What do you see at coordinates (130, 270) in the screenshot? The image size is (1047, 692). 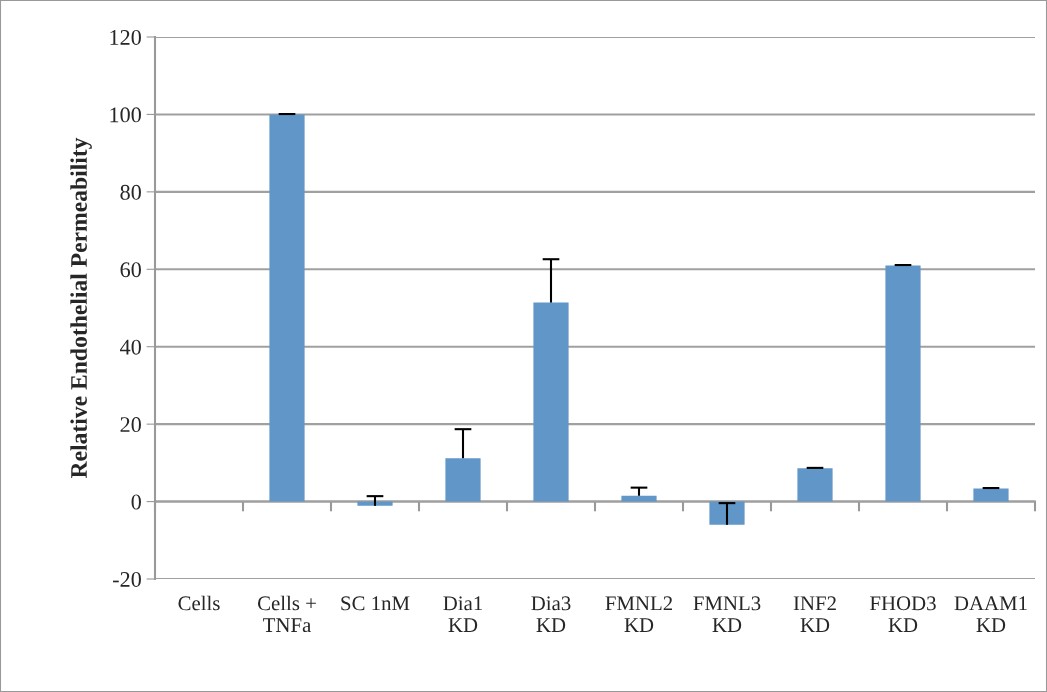 I see `y-tick-label: 60` at bounding box center [130, 270].